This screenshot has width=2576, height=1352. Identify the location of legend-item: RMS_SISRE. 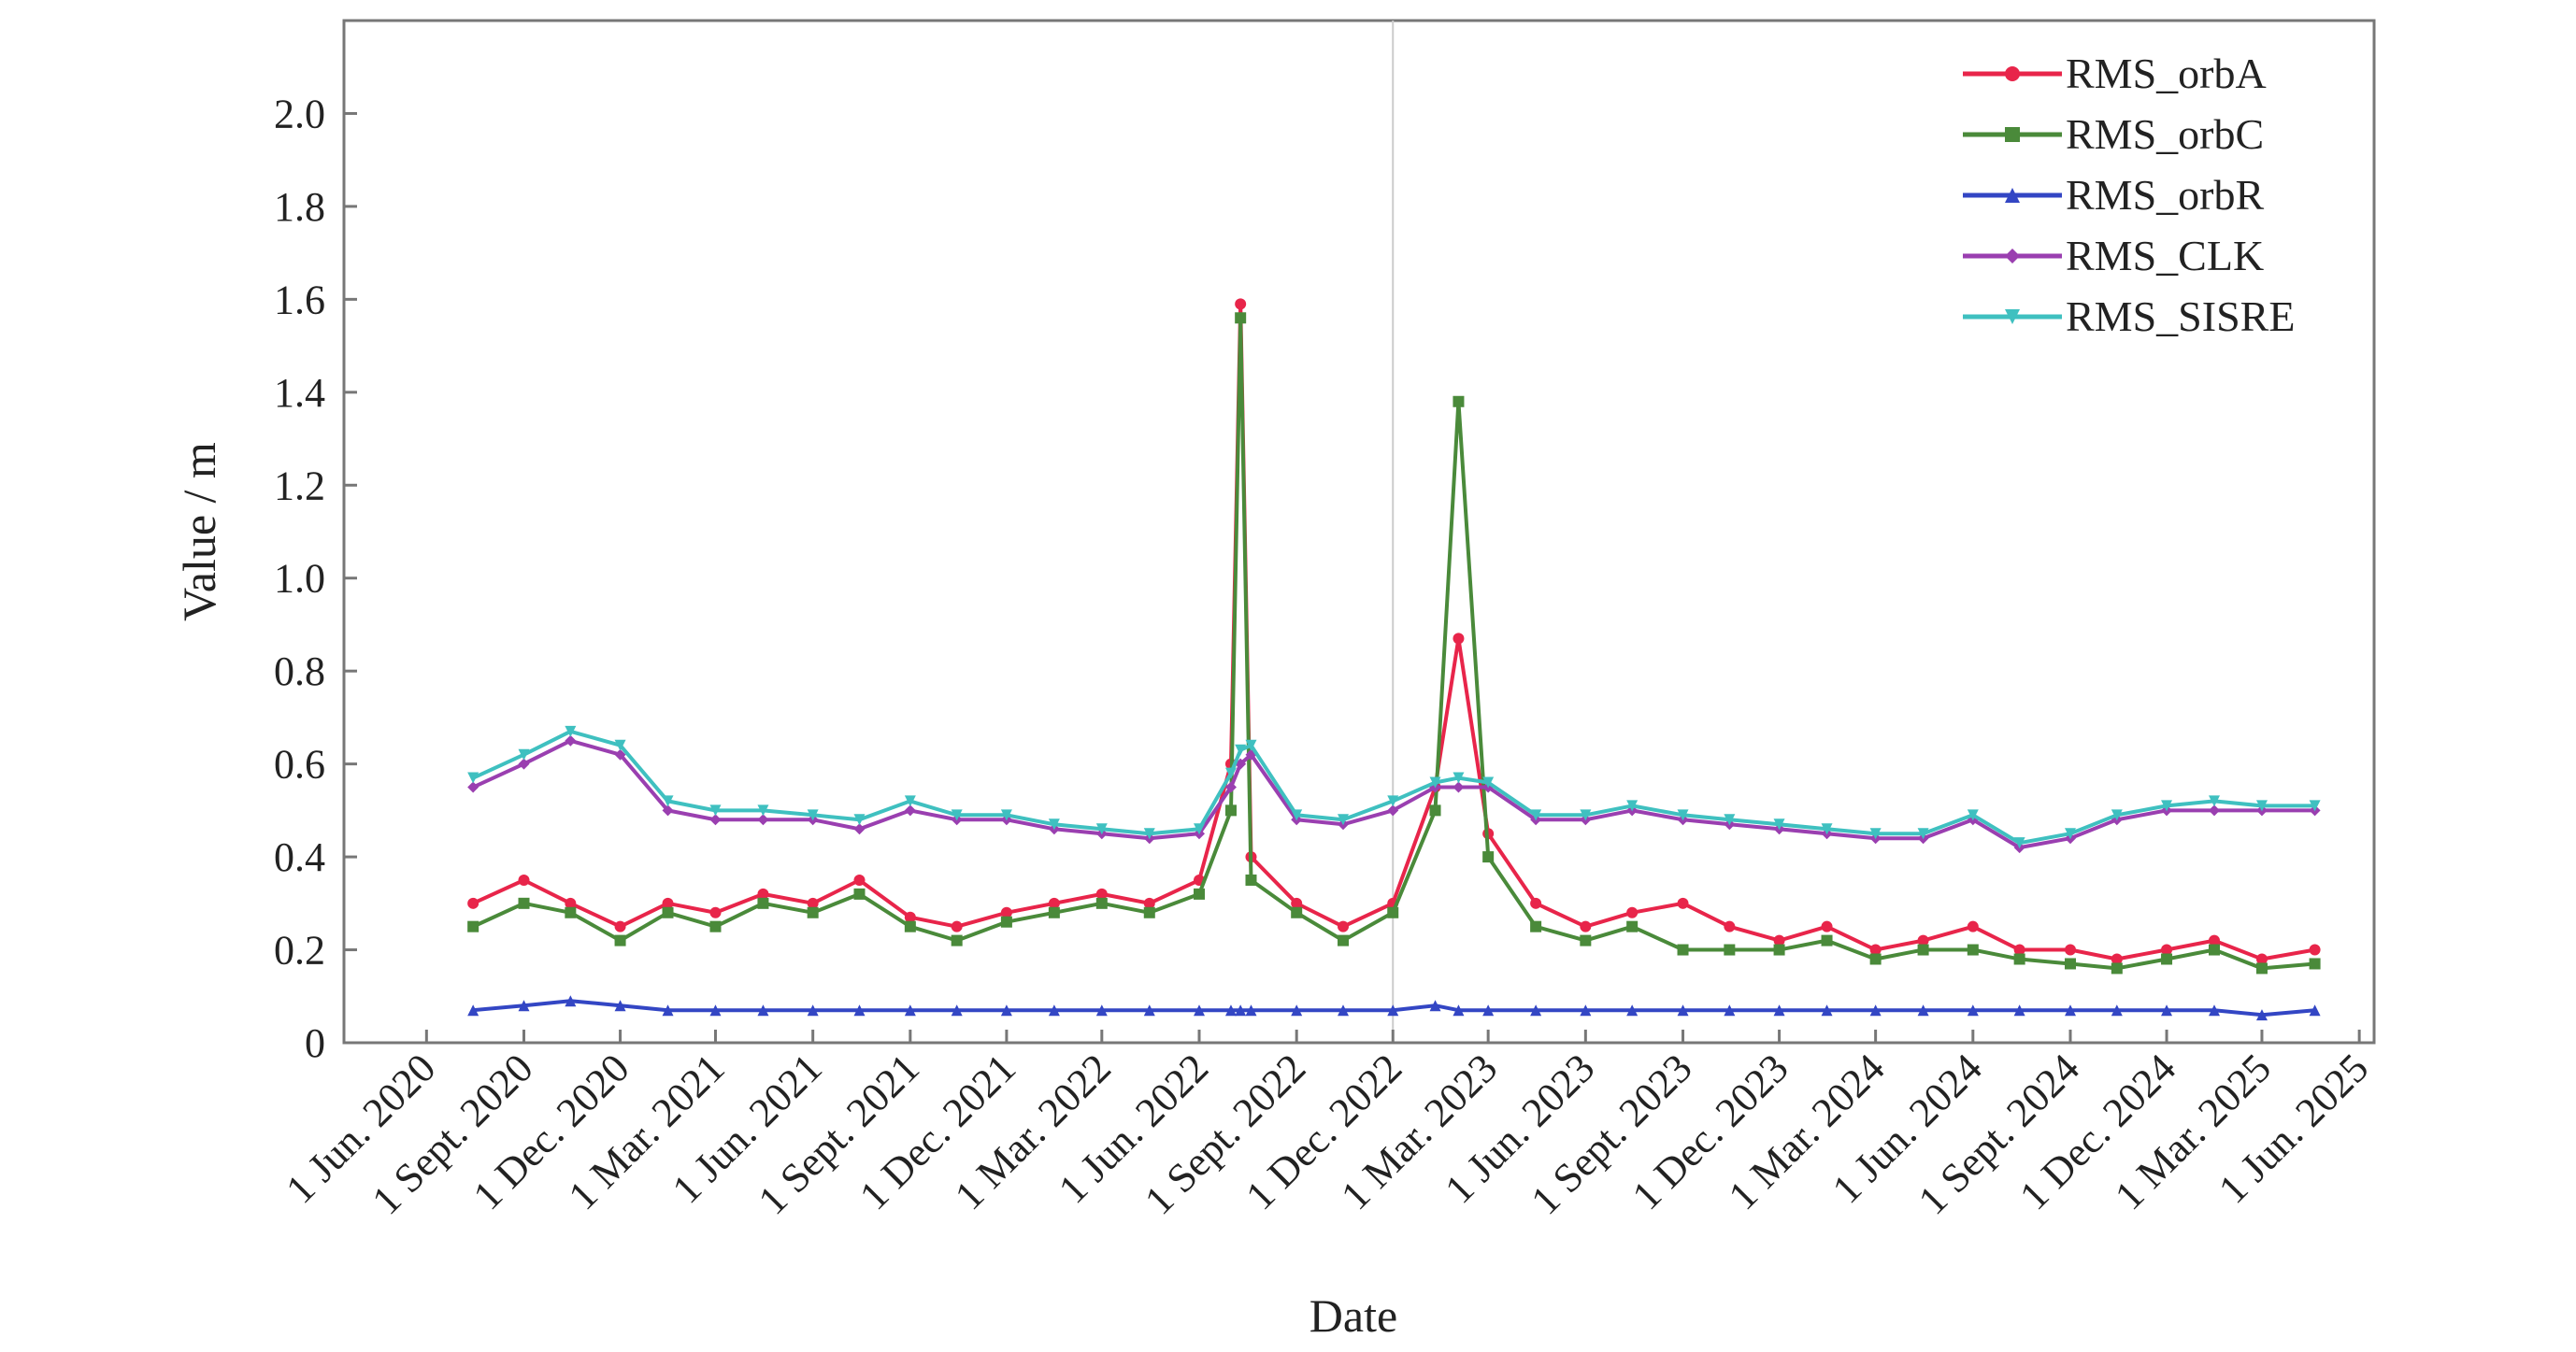
(2129, 316).